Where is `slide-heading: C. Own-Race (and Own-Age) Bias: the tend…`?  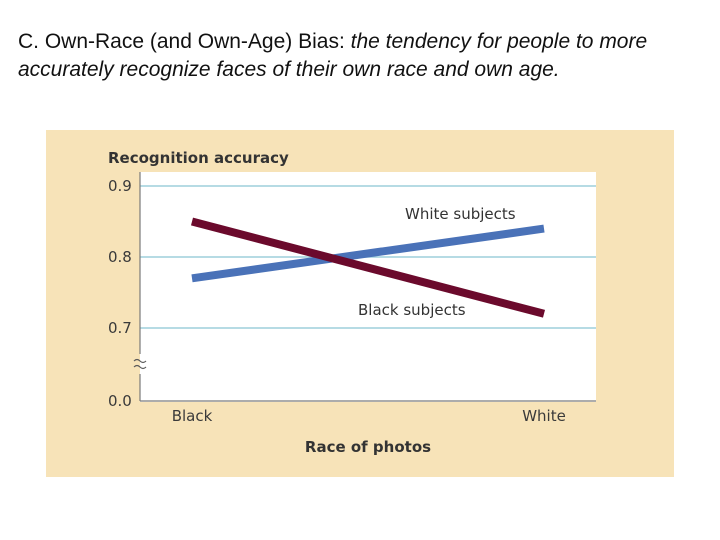
slide-heading: C. Own-Race (and Own-Age) Bias: the tend… is located at coordinates (363, 56).